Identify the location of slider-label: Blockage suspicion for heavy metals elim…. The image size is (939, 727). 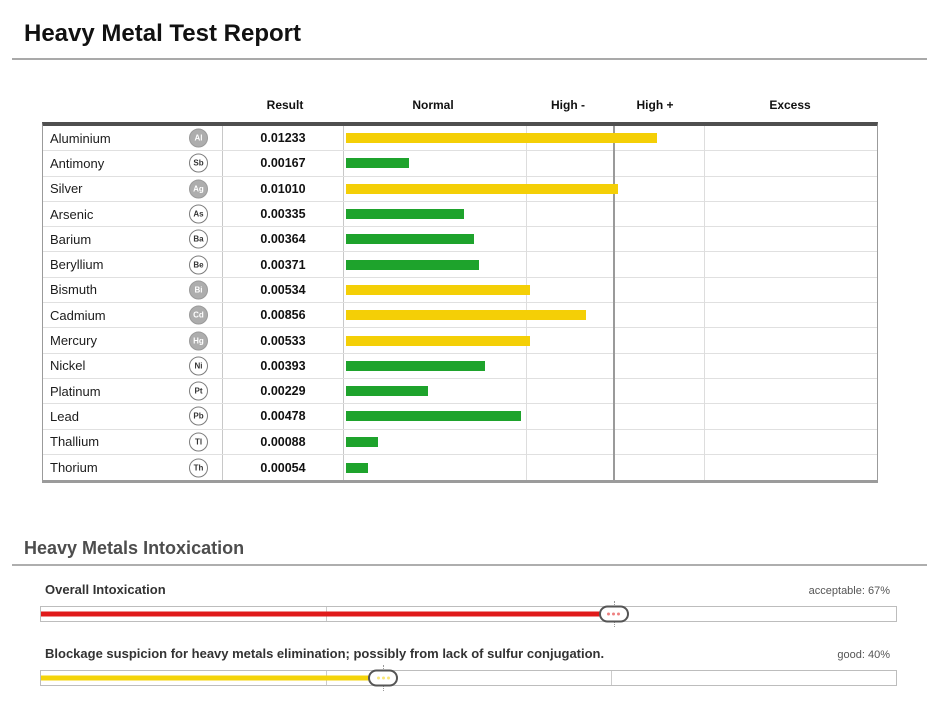
(325, 653).